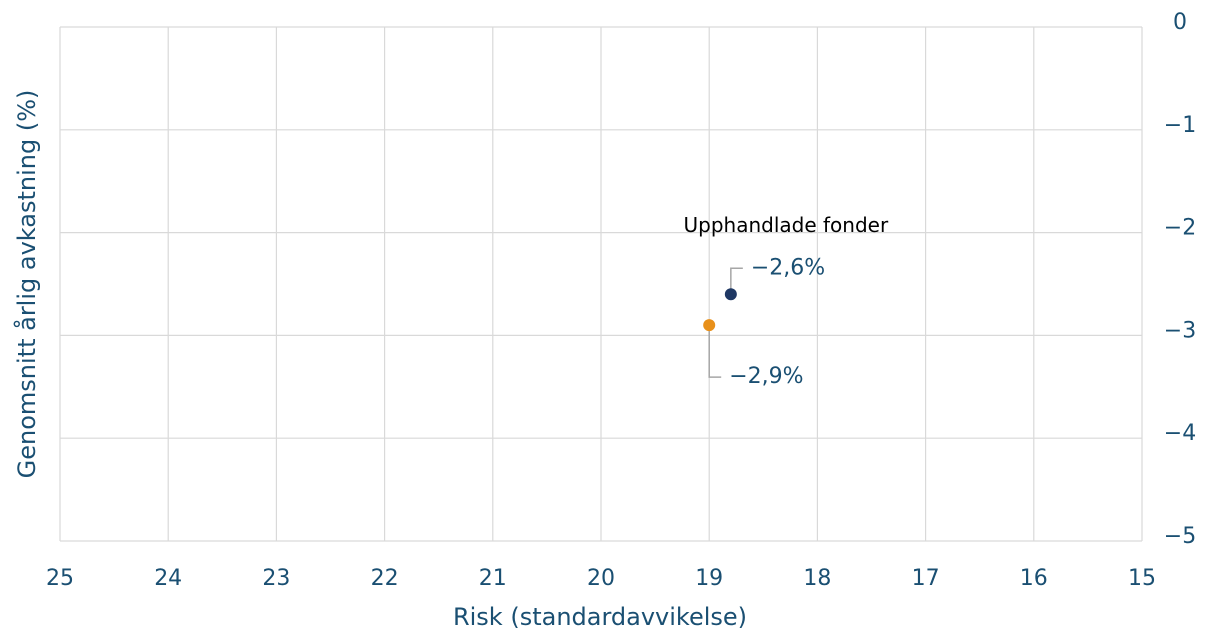 The width and height of the screenshot is (1206, 634). Describe the element at coordinates (709, 578) in the screenshot. I see `x-tick-label: 19` at that location.